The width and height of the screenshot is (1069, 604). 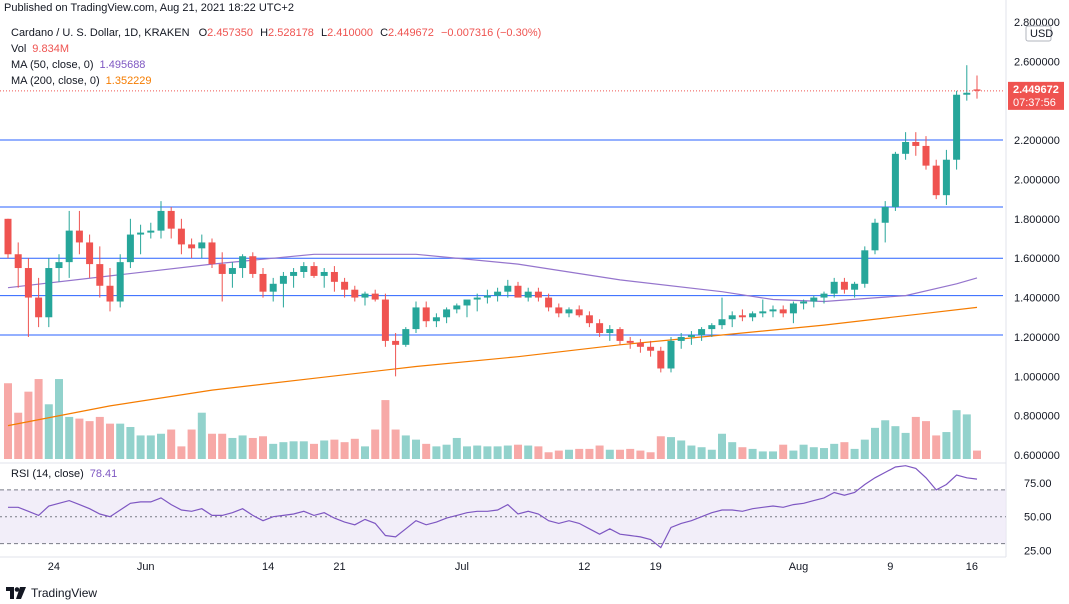 I want to click on brand-footer: TradingView, so click(x=51, y=593).